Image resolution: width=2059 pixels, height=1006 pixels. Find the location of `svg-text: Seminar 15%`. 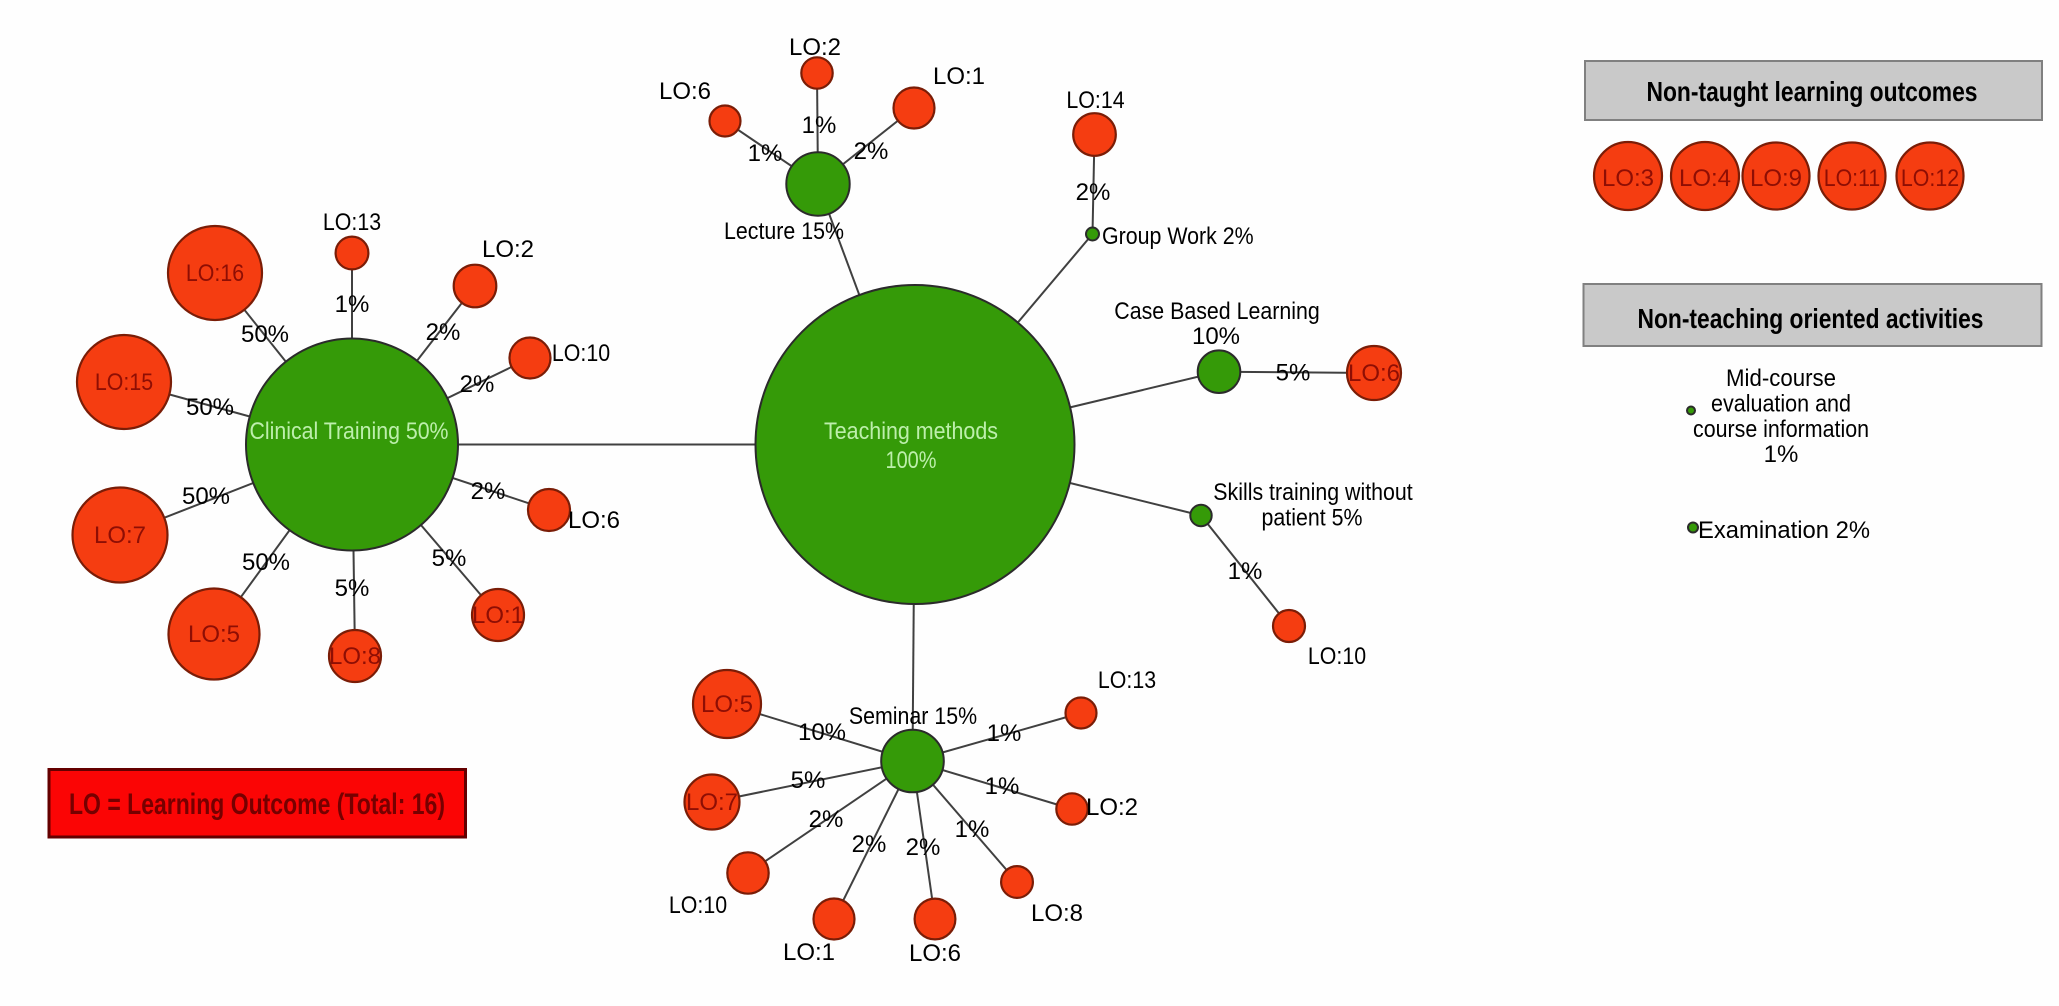

svg-text: Seminar 15% is located at coordinates (913, 716).